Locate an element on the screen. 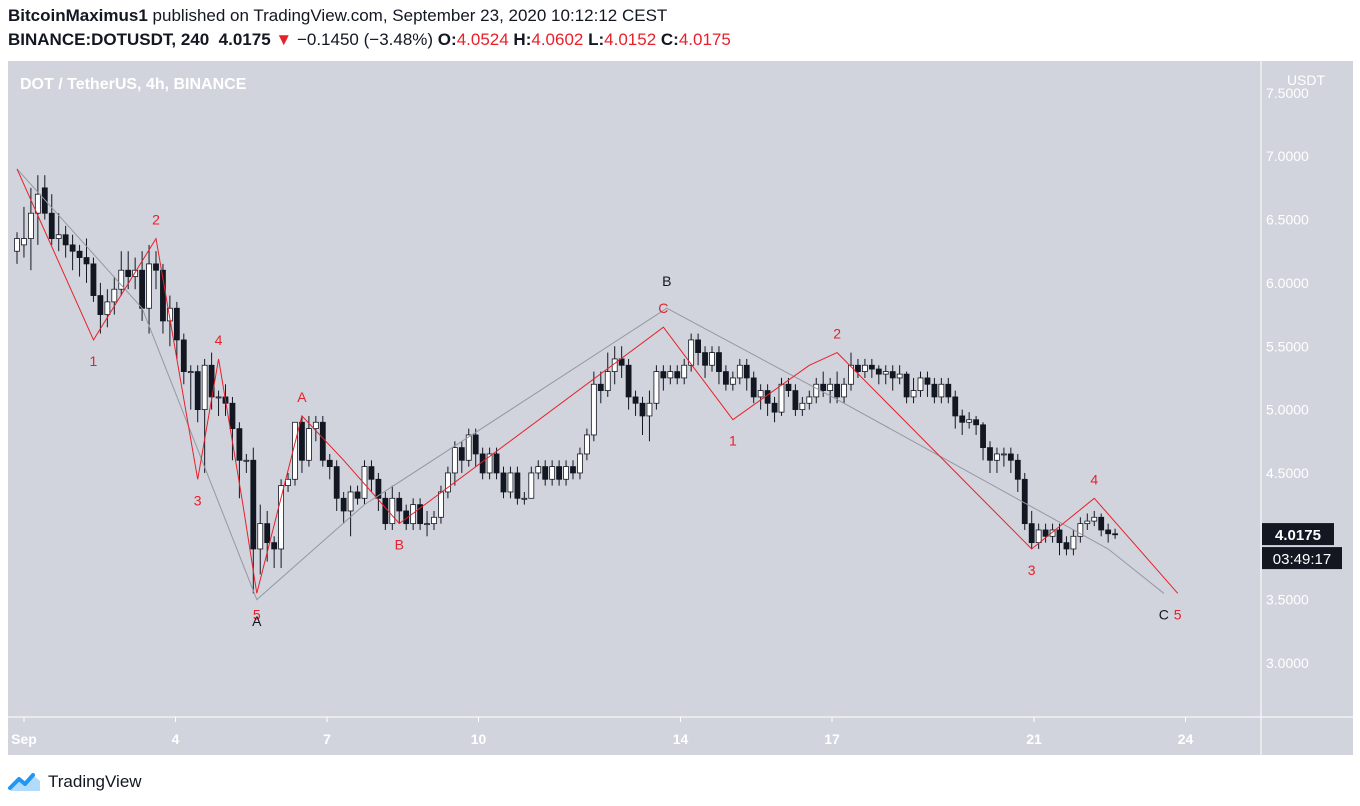  price-tick-label: 7.0000 is located at coordinates (1287, 156).